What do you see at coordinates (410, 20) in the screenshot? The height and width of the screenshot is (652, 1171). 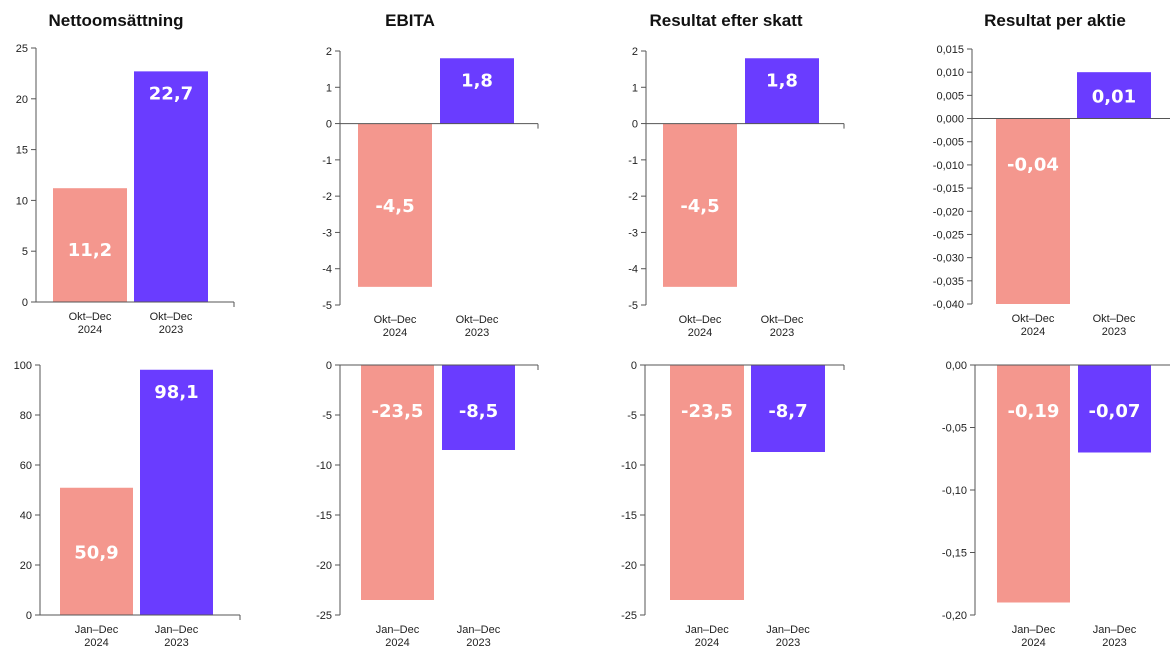 I see `chart-title: EBITA` at bounding box center [410, 20].